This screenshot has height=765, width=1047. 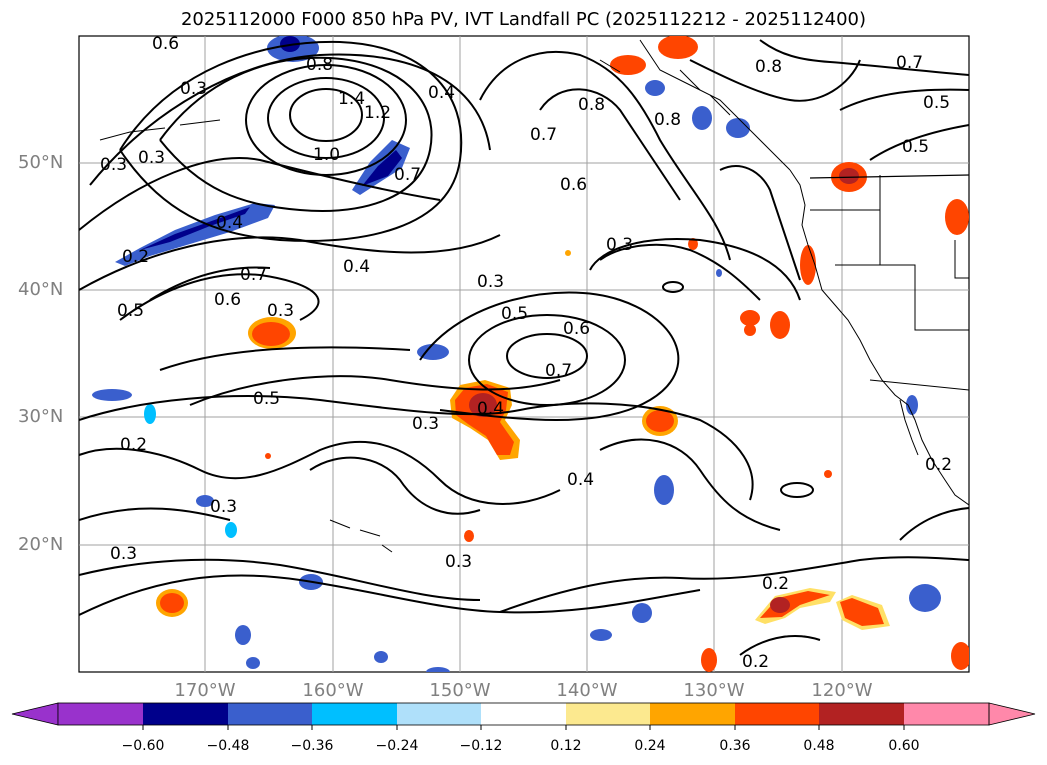 What do you see at coordinates (1012, 714) in the screenshot?
I see `colorbar-extend-max` at bounding box center [1012, 714].